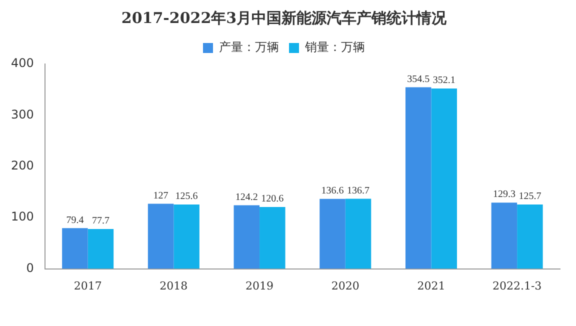 This screenshot has height=326, width=576. Describe the element at coordinates (334, 47) in the screenshot. I see `legend-label: 销量：万辆` at that location.